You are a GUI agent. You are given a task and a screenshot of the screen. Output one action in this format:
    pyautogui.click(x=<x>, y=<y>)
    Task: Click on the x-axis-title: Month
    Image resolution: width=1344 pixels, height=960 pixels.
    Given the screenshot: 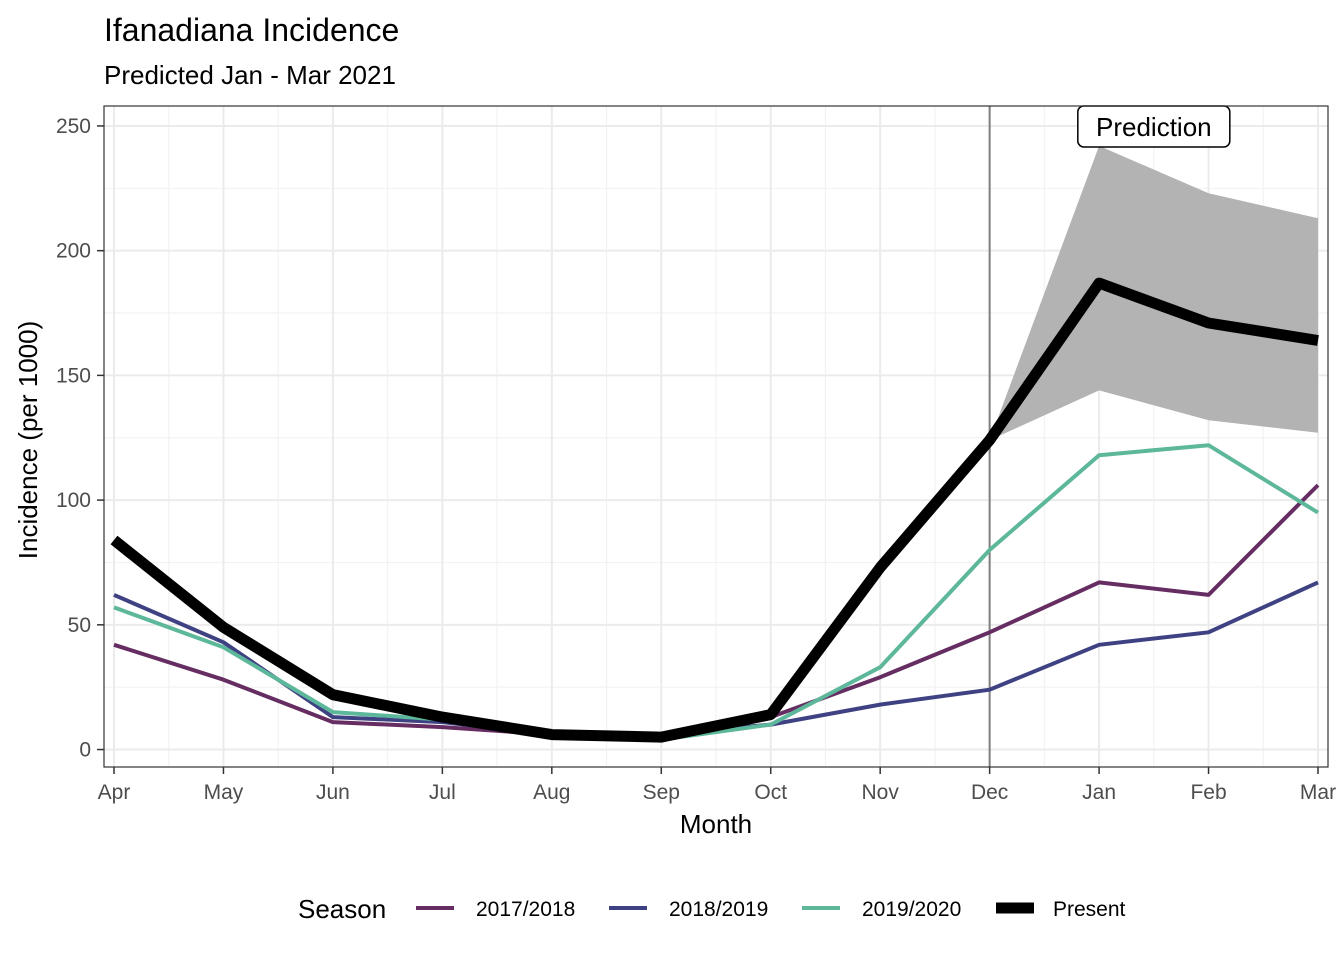 What is the action you would take?
    pyautogui.click(x=716, y=824)
    